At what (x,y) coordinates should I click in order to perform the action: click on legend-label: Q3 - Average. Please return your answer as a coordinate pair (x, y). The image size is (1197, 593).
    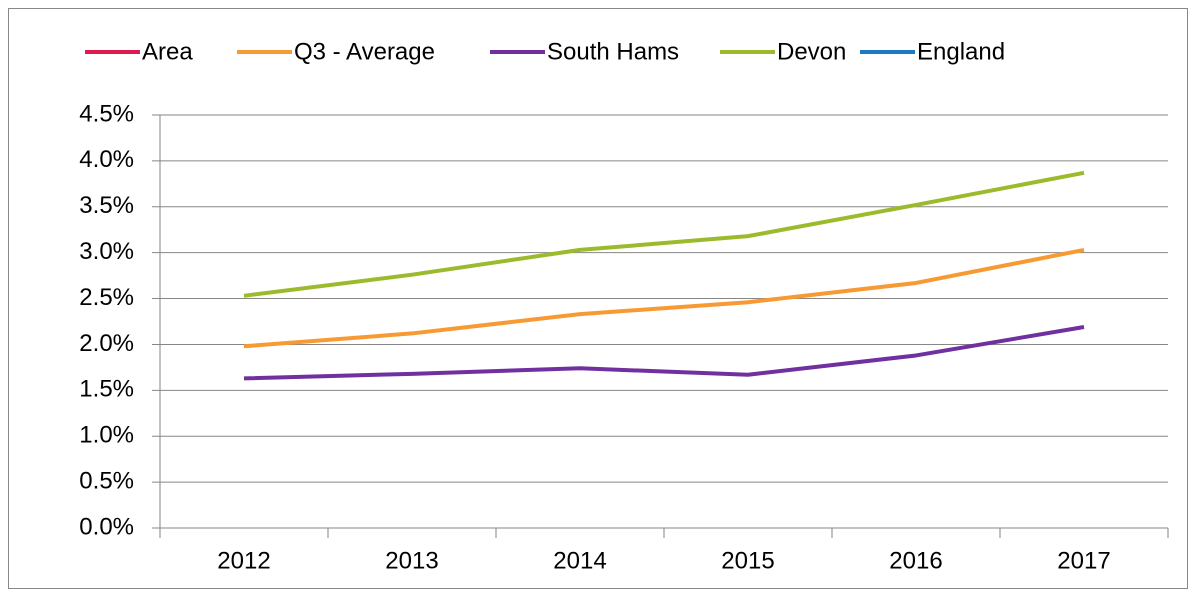
    Looking at the image, I should click on (364, 51).